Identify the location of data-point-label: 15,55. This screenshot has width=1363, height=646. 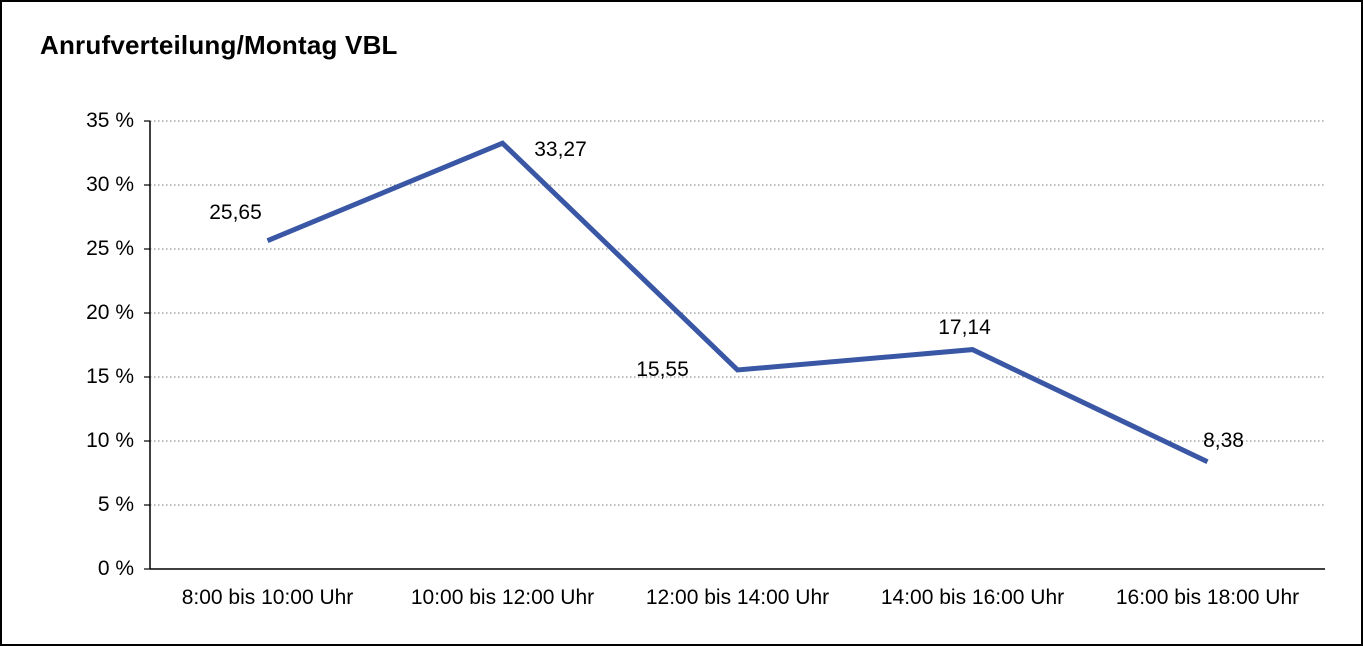
(662, 369).